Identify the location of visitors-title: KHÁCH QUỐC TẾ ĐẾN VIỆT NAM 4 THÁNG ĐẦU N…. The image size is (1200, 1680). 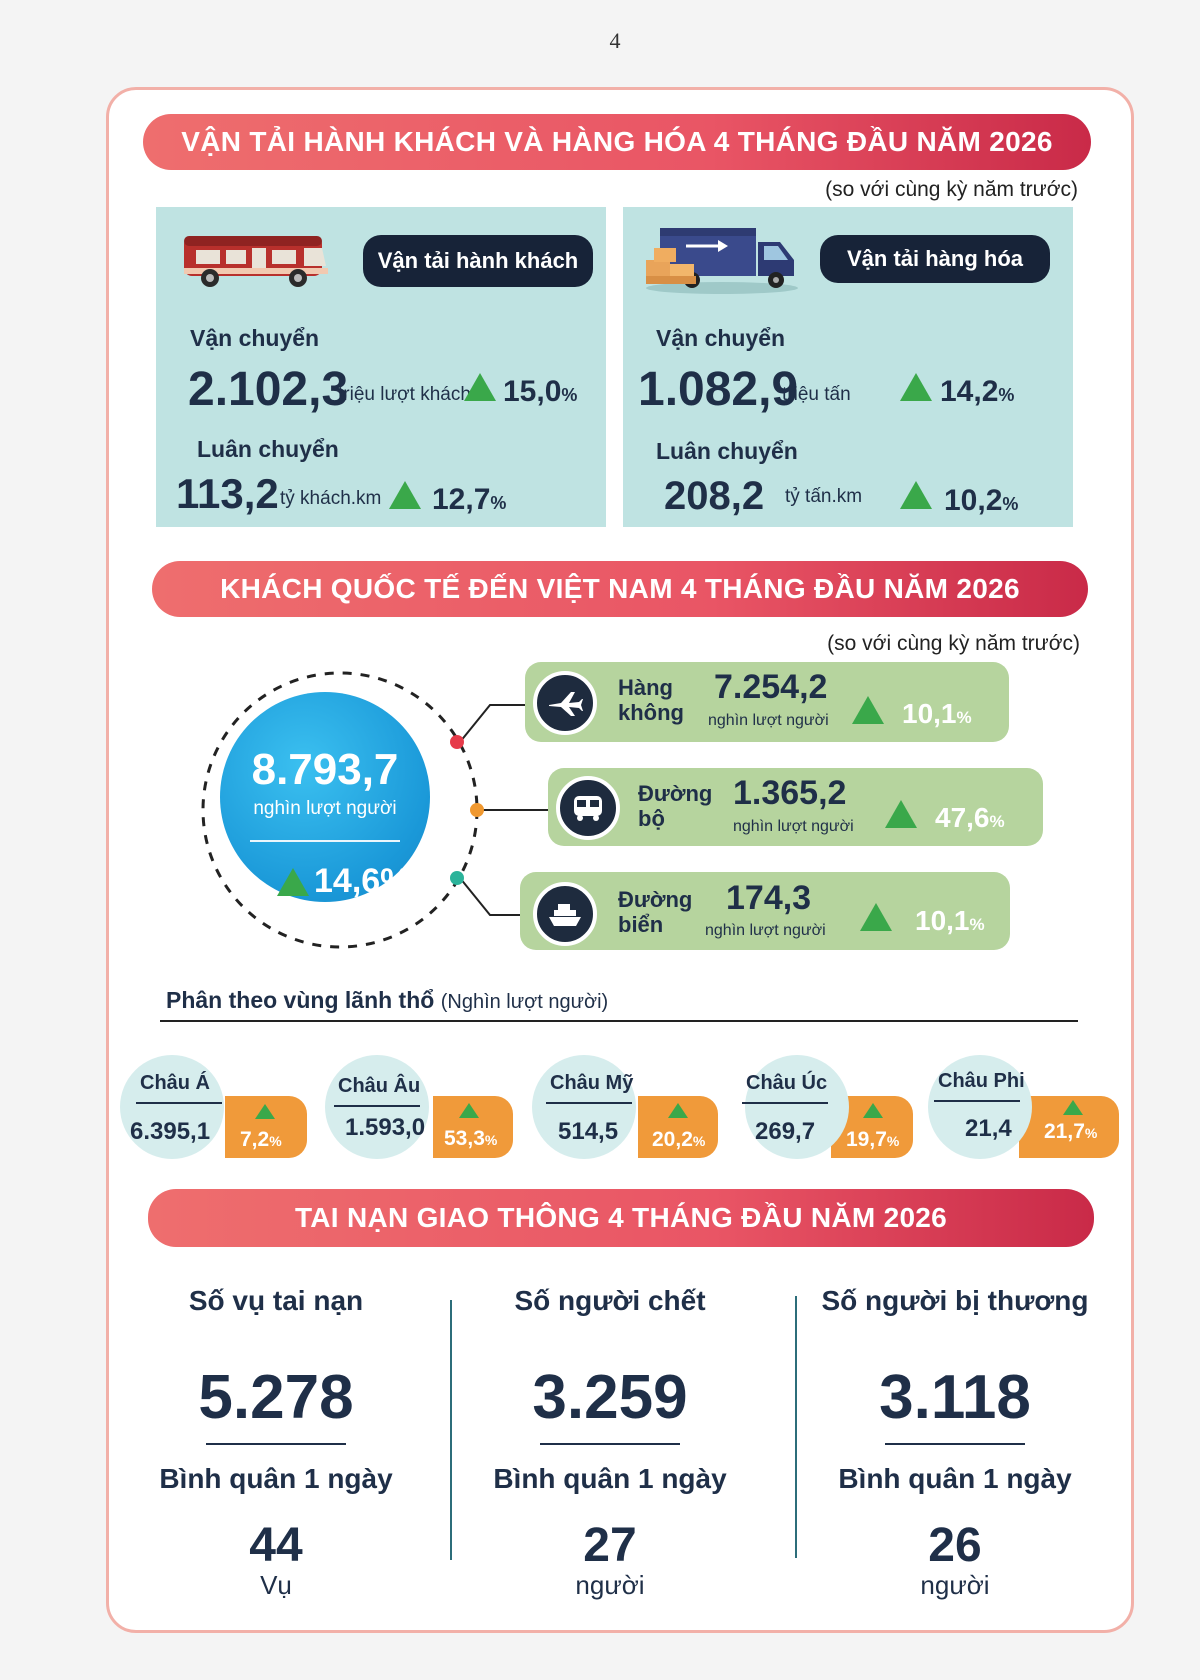
(620, 588).